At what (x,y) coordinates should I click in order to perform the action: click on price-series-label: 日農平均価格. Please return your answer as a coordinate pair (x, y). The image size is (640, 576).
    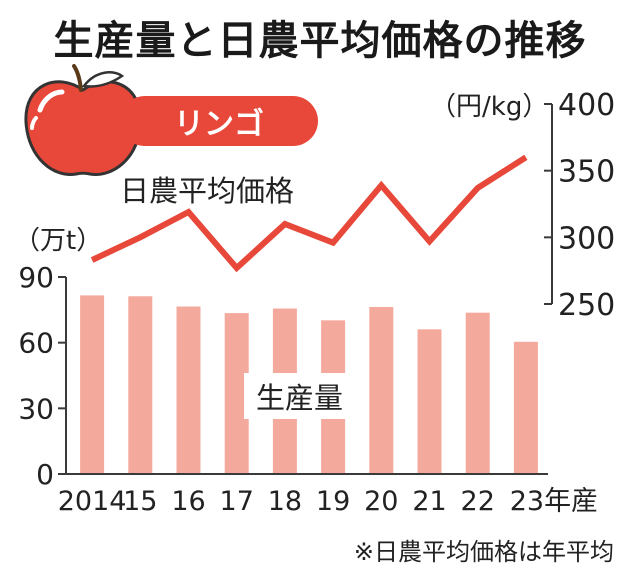
    Looking at the image, I should click on (207, 191).